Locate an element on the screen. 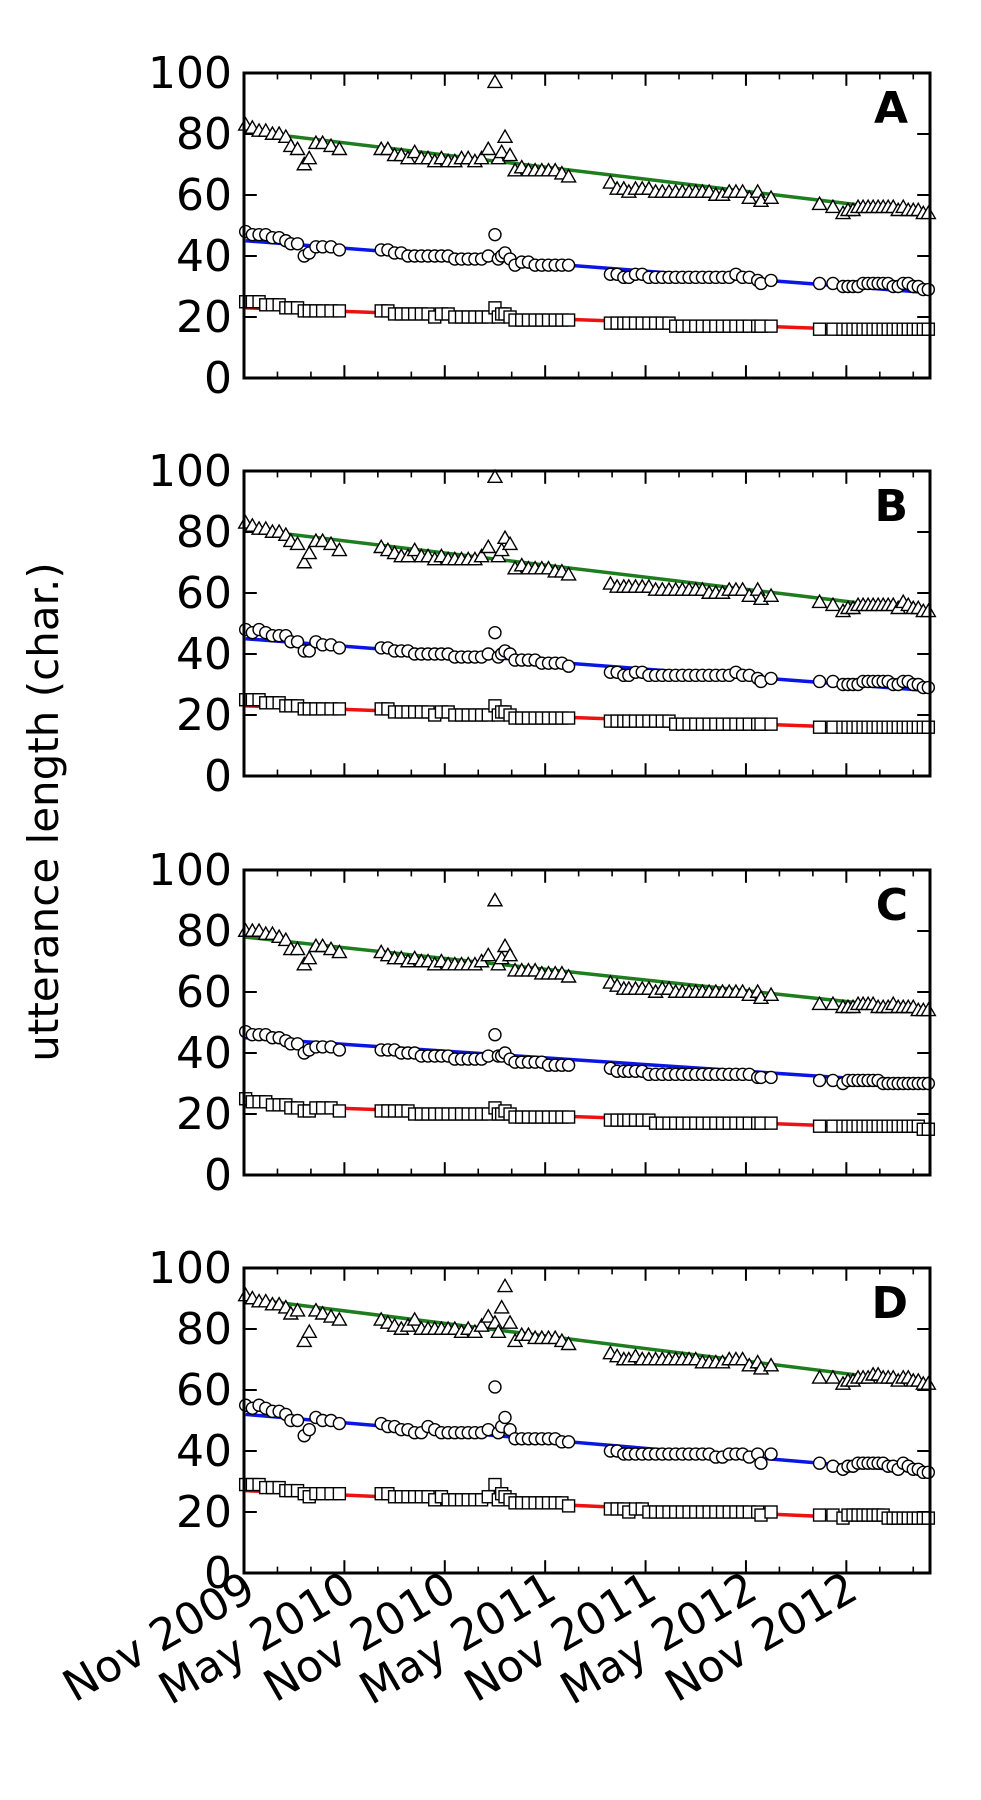 Image resolution: width=981 pixels, height=1800 pixels. panel-label: C is located at coordinates (892, 905).